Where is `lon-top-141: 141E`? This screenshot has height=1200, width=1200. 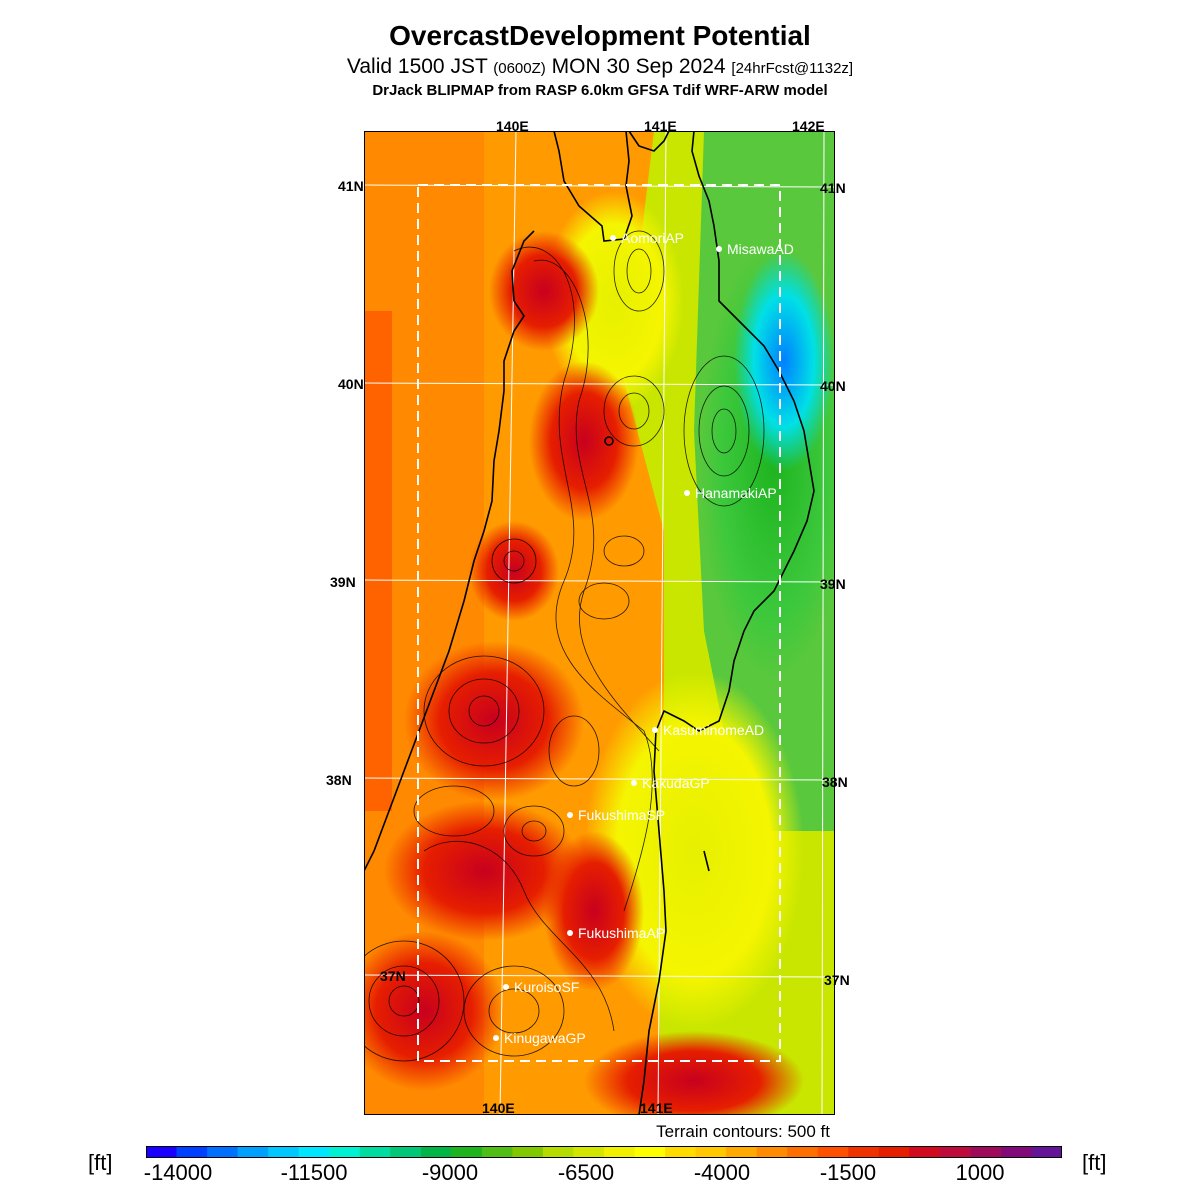 lon-top-141: 141E is located at coordinates (660, 126).